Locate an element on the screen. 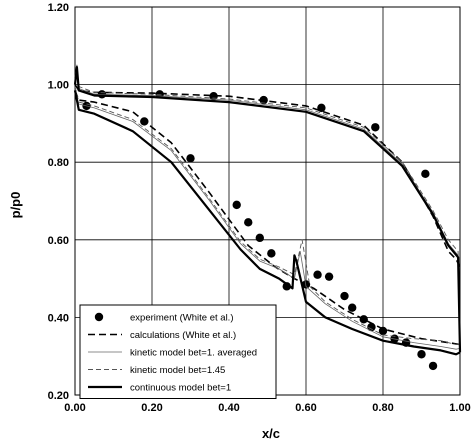 This screenshot has width=474, height=444. y-tick-label: 0.20 is located at coordinates (58, 396).